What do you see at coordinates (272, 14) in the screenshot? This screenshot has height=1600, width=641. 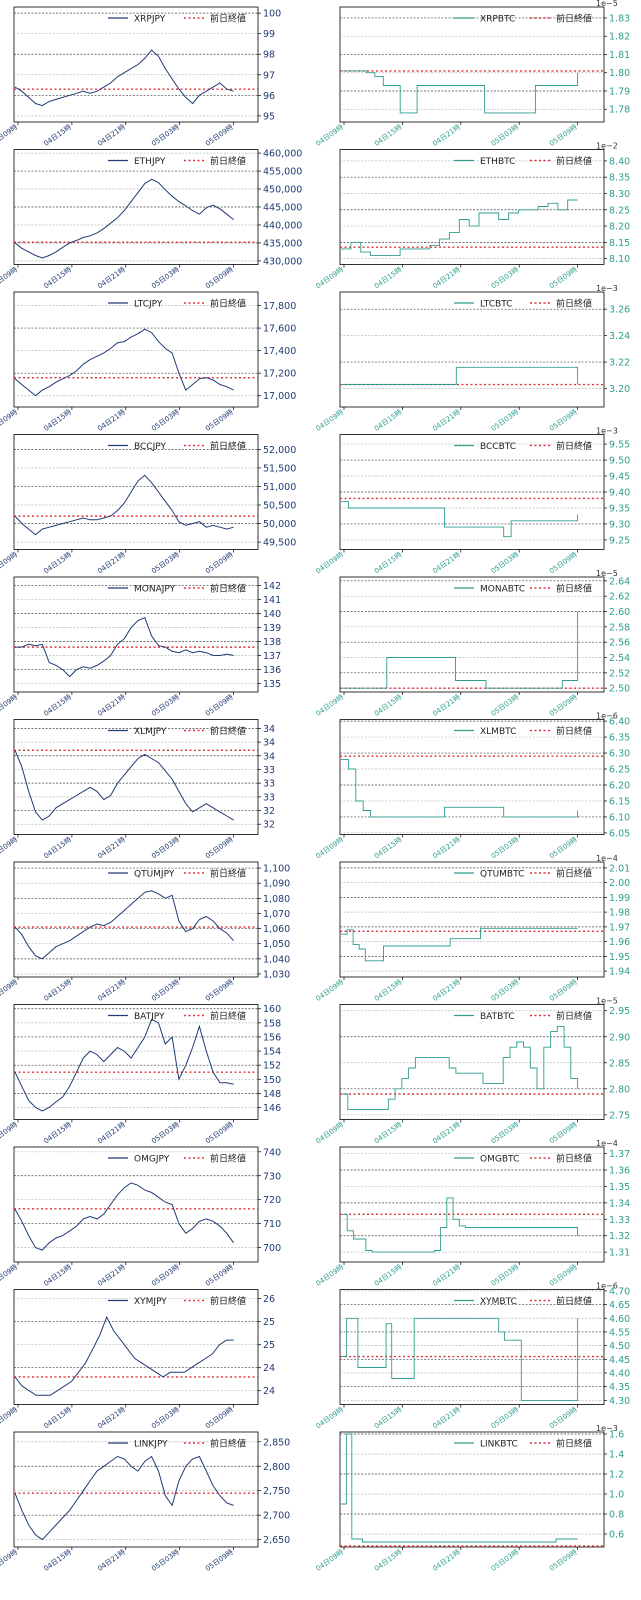 I see `xrpjpy-ytick-label: 100` at bounding box center [272, 14].